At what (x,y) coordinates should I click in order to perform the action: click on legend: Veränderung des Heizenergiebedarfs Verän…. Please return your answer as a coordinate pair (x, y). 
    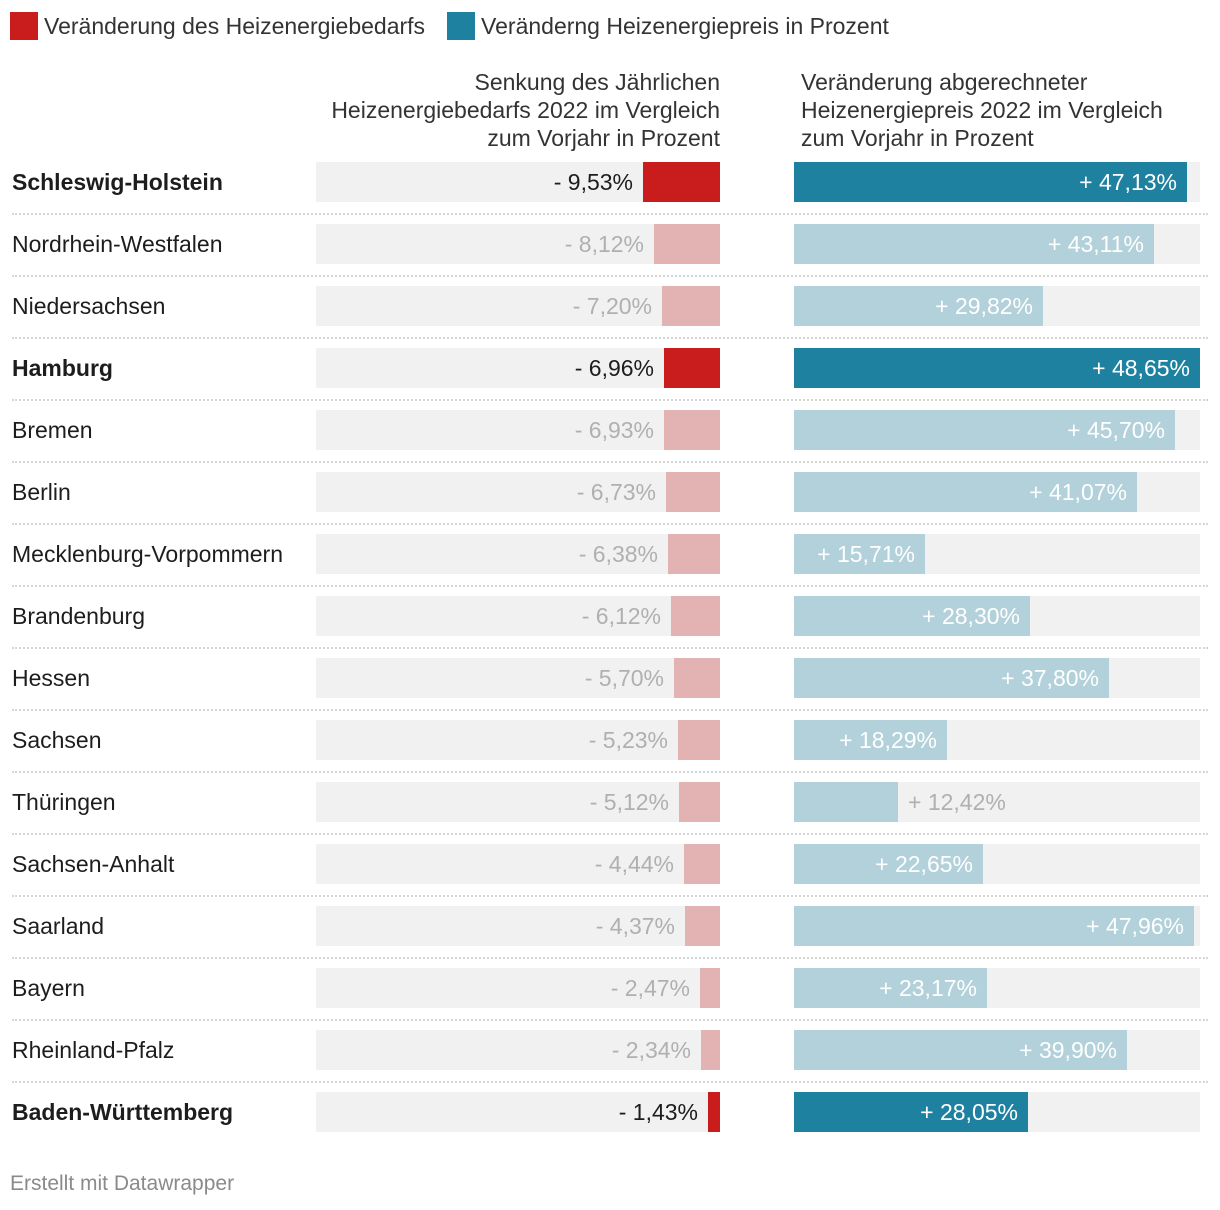
    Looking at the image, I should click on (460, 26).